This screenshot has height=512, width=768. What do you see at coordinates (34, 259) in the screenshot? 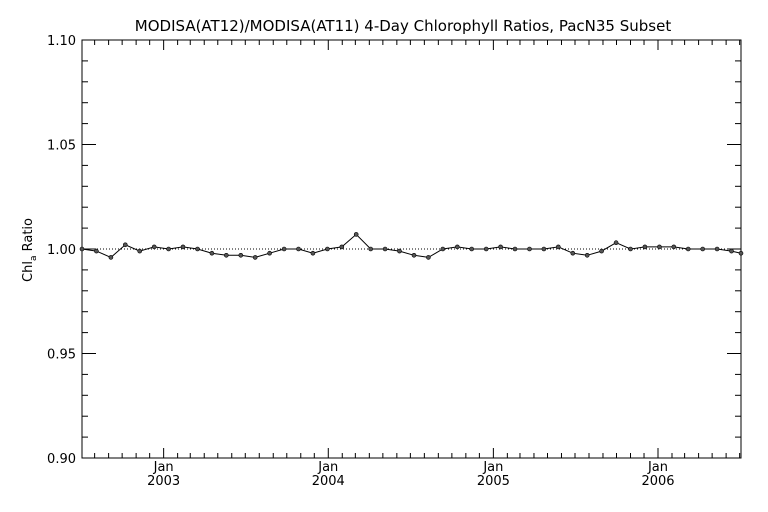
I see `y-axis-label-subscript: a` at bounding box center [34, 259].